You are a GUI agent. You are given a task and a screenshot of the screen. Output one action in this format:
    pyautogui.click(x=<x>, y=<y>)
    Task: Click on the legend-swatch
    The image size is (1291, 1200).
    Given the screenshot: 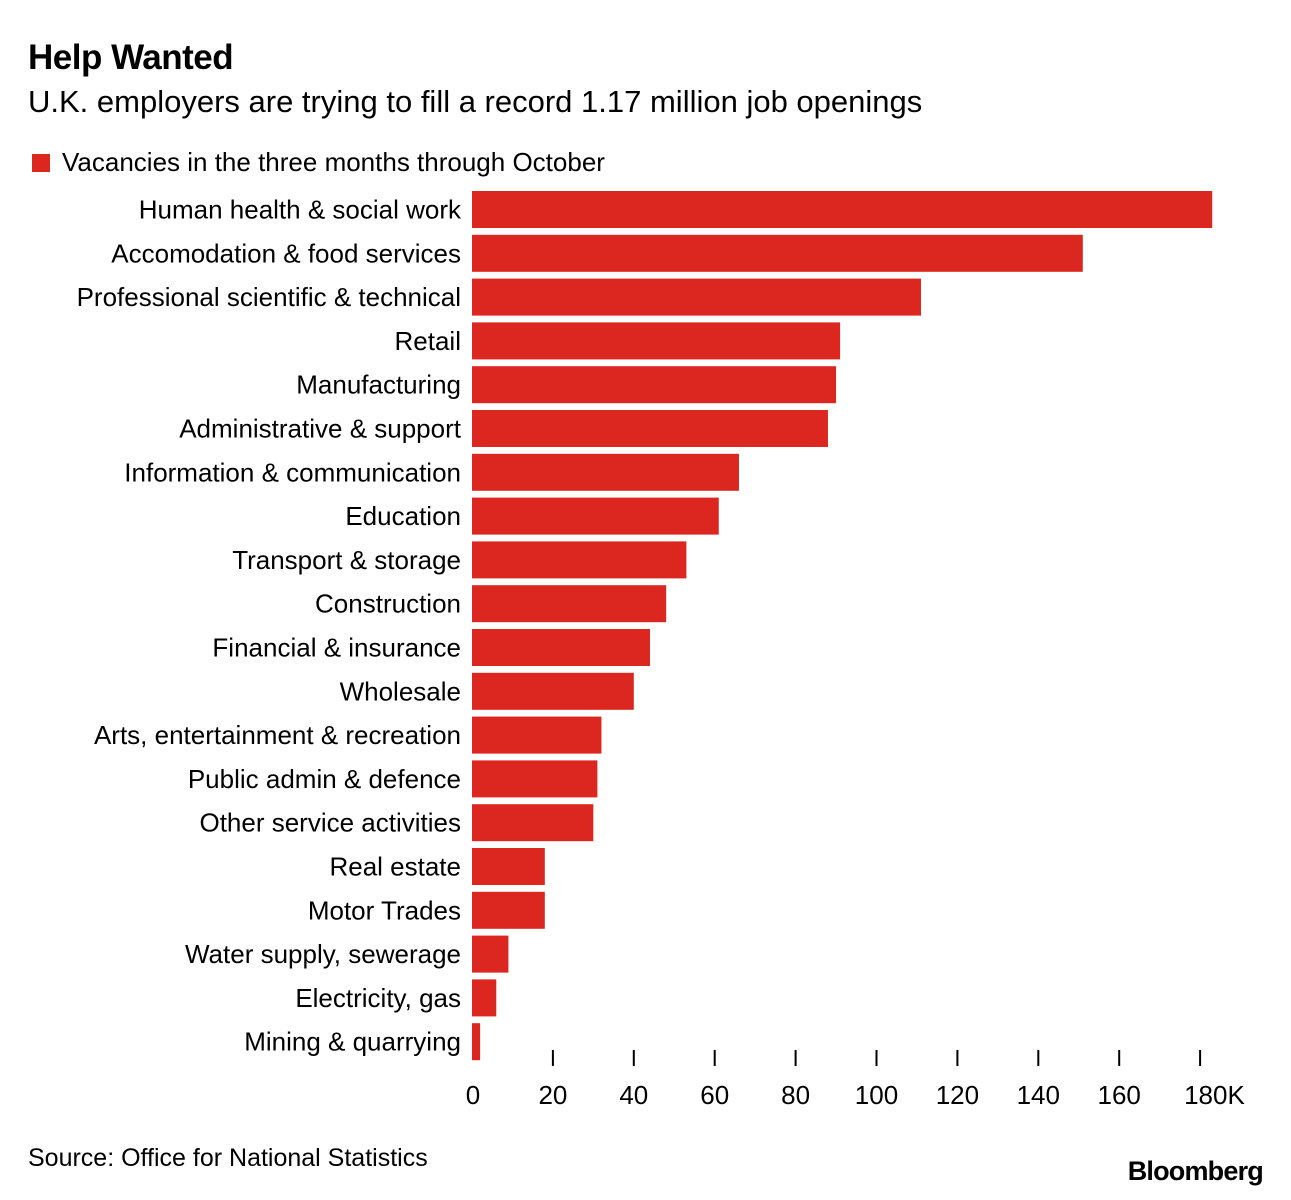 What is the action you would take?
    pyautogui.click(x=41, y=162)
    